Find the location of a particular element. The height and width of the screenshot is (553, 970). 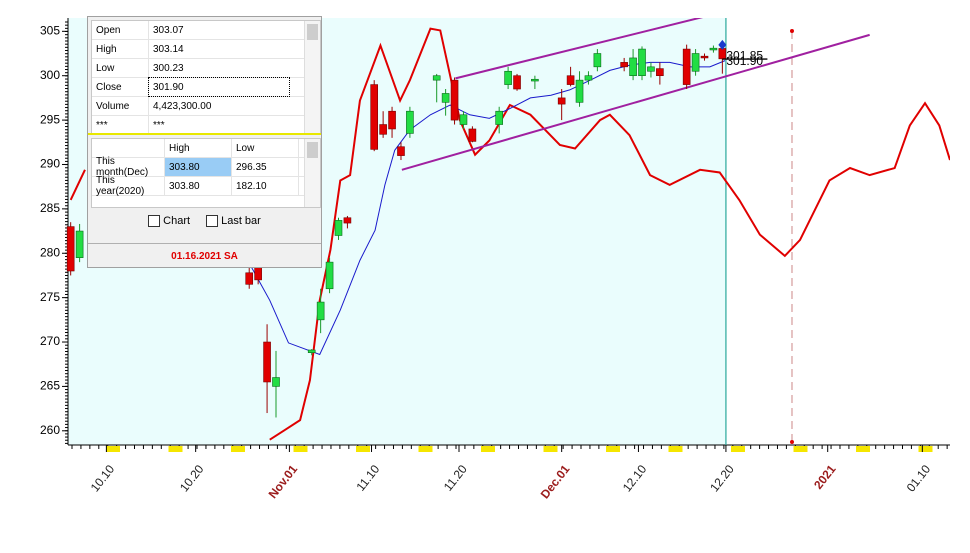

y-tick-label: 265 is located at coordinates (50, 386).